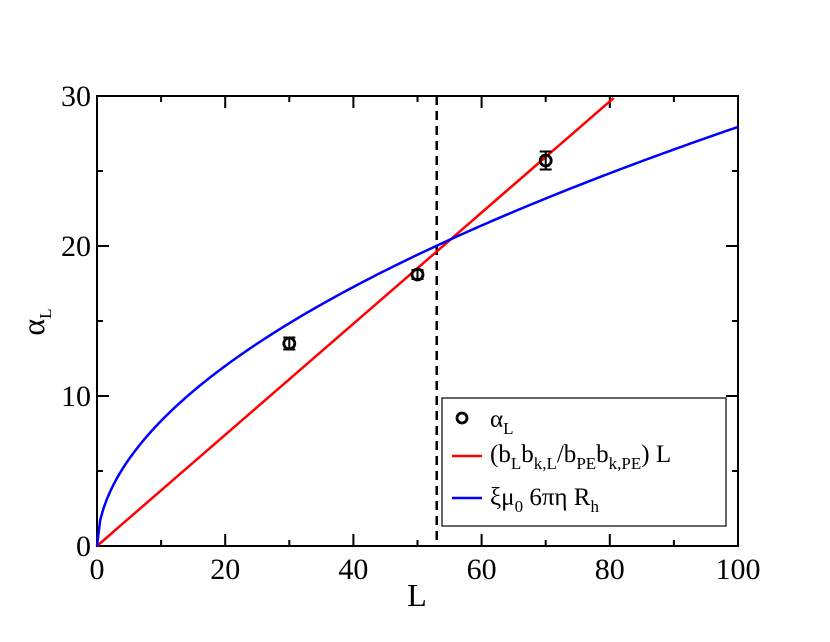 This screenshot has width=830, height=642. What do you see at coordinates (610, 569) in the screenshot?
I see `x-tick-label: 80` at bounding box center [610, 569].